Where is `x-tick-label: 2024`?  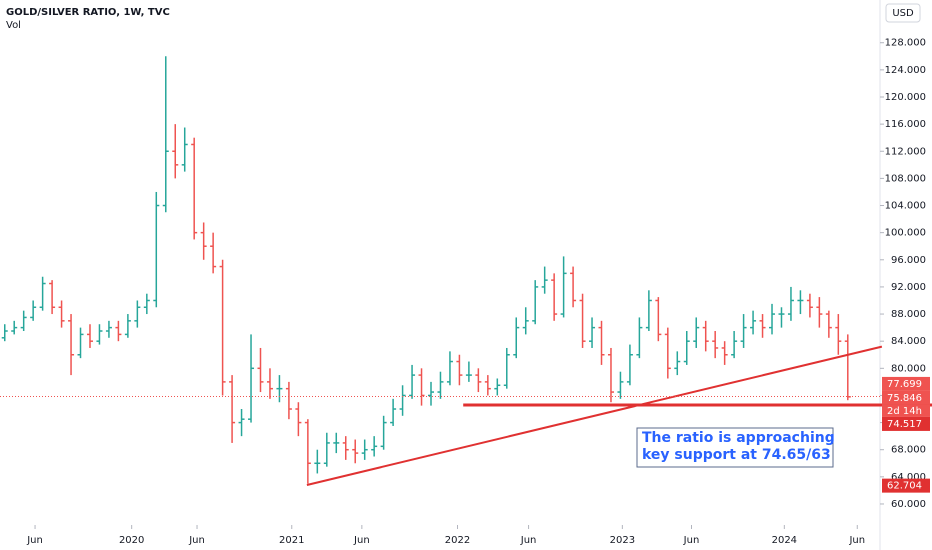
x-tick-label: 2024 is located at coordinates (784, 540).